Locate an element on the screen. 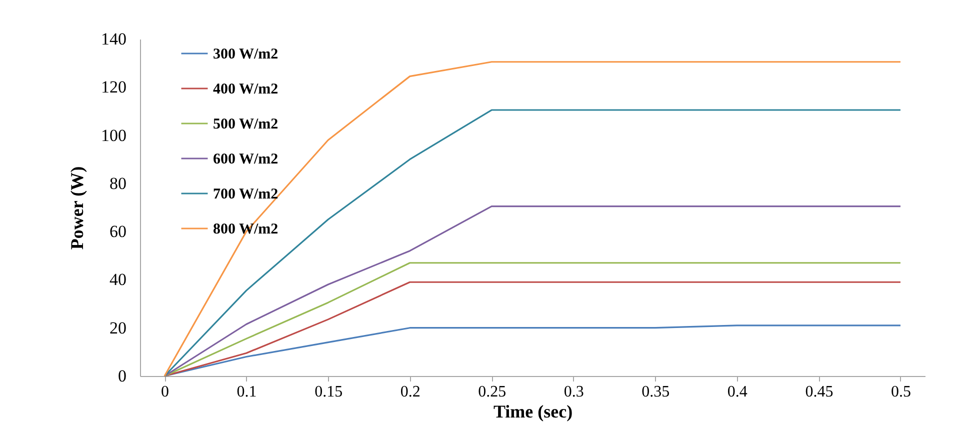 The image size is (971, 448). x-tick-label: 0.2 is located at coordinates (410, 392).